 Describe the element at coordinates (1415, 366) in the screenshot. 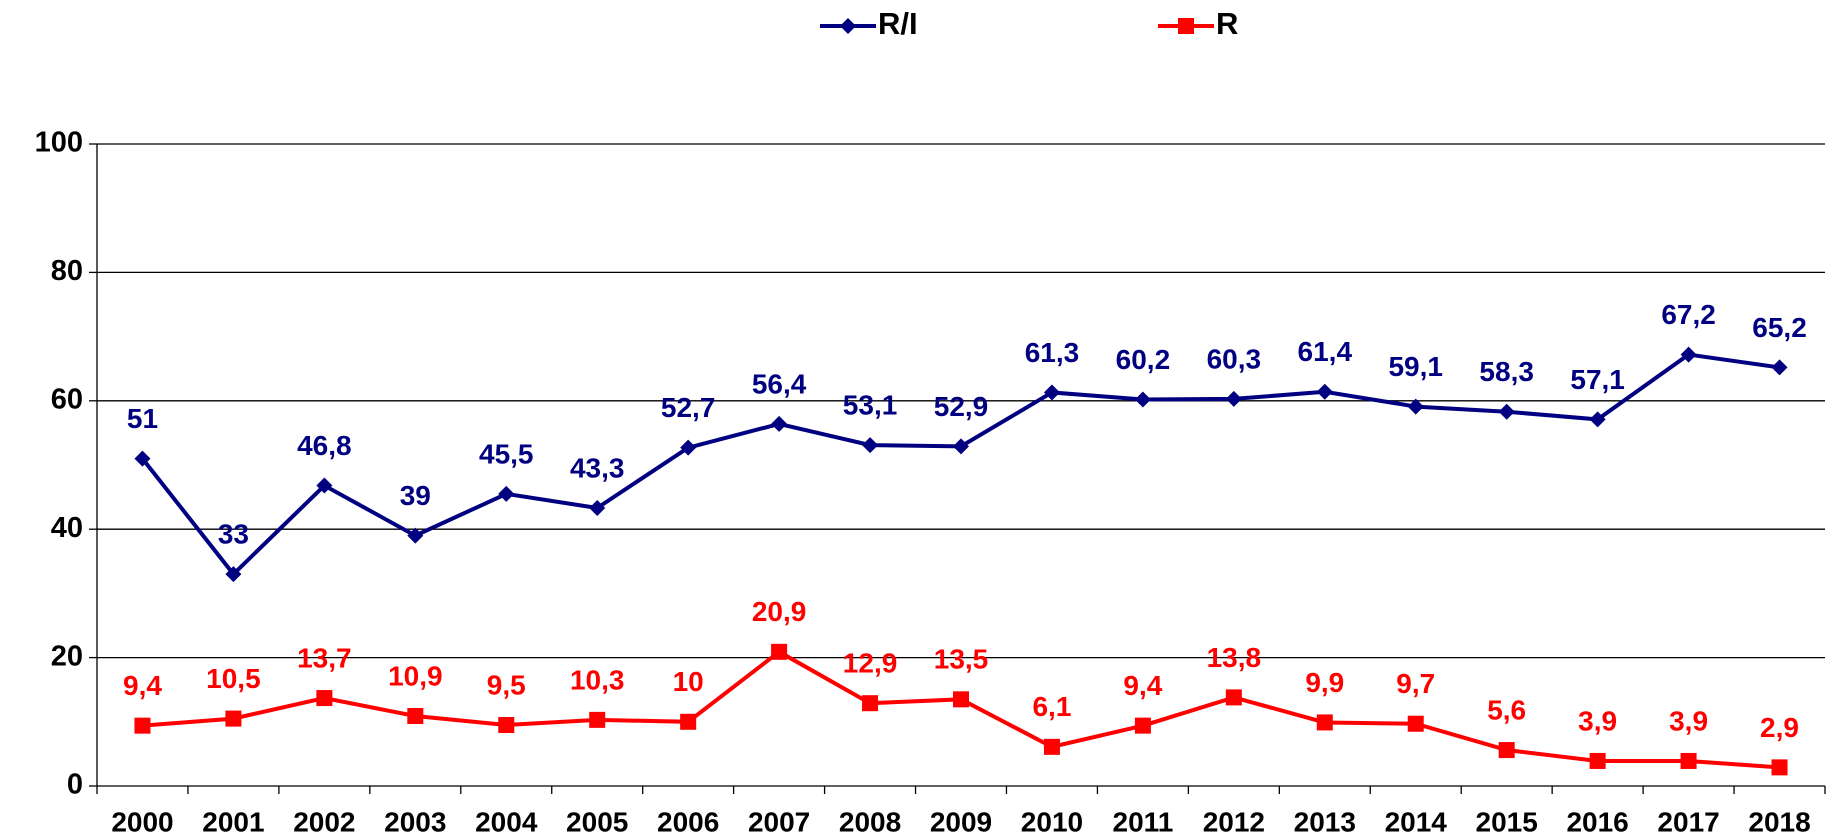

I see `data-label: 59,1` at that location.